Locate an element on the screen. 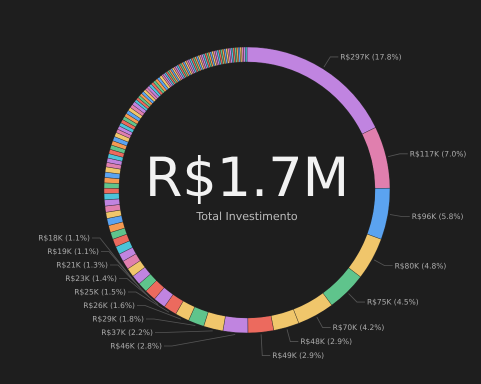 Image resolution: width=481 pixels, height=384 pixels. text: Total Investimento is located at coordinates (247, 216).